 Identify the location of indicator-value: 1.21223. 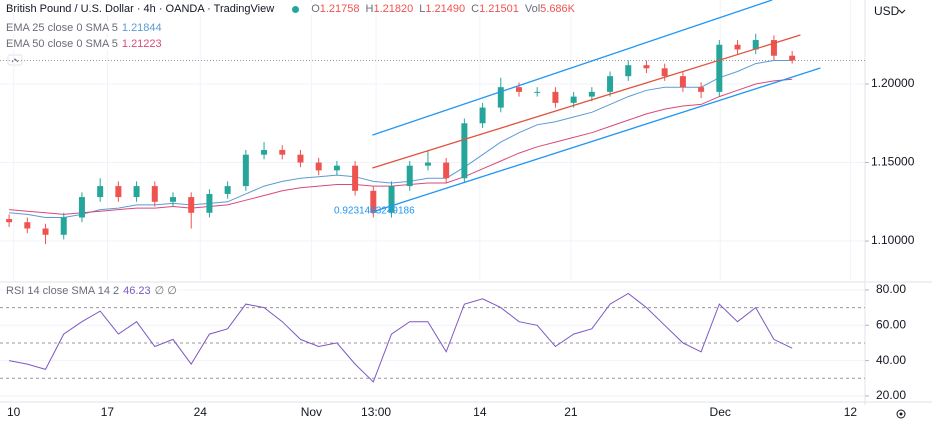
(141, 44).